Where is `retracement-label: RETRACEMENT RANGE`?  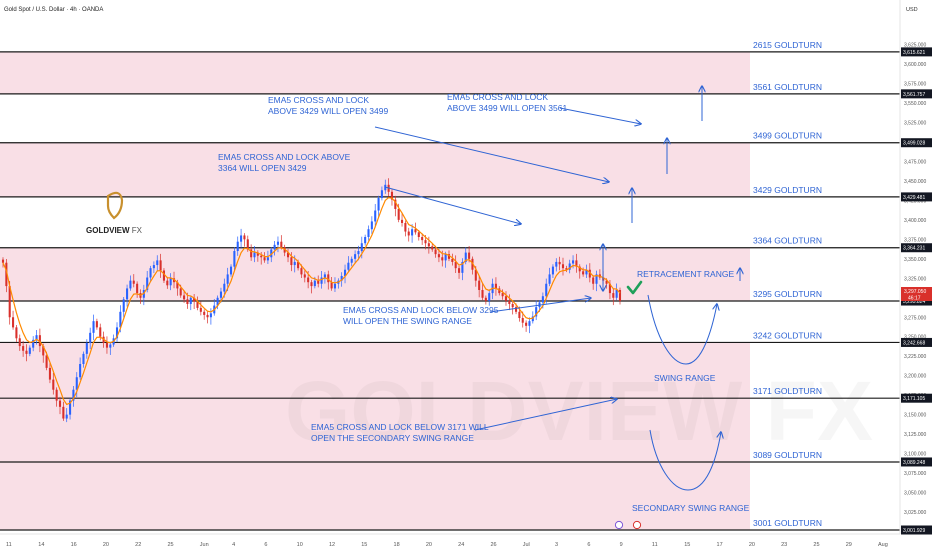 retracement-label: RETRACEMENT RANGE is located at coordinates (685, 274).